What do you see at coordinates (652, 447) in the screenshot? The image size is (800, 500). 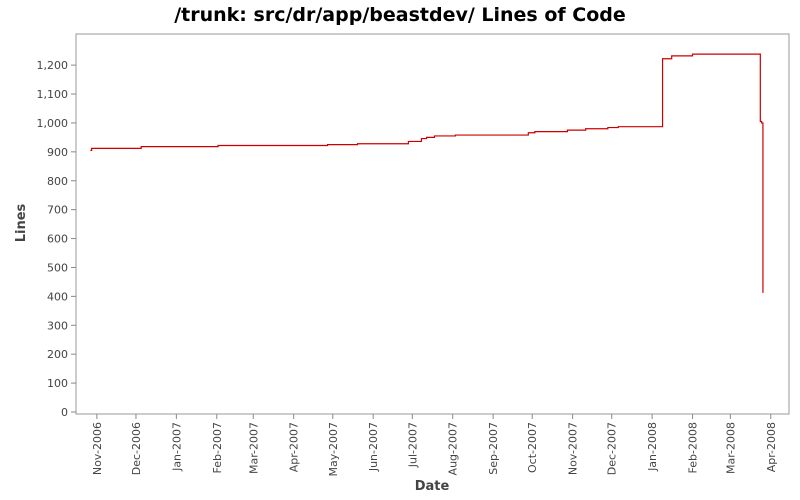 I see `x-tick-label: Jan-2008` at bounding box center [652, 447].